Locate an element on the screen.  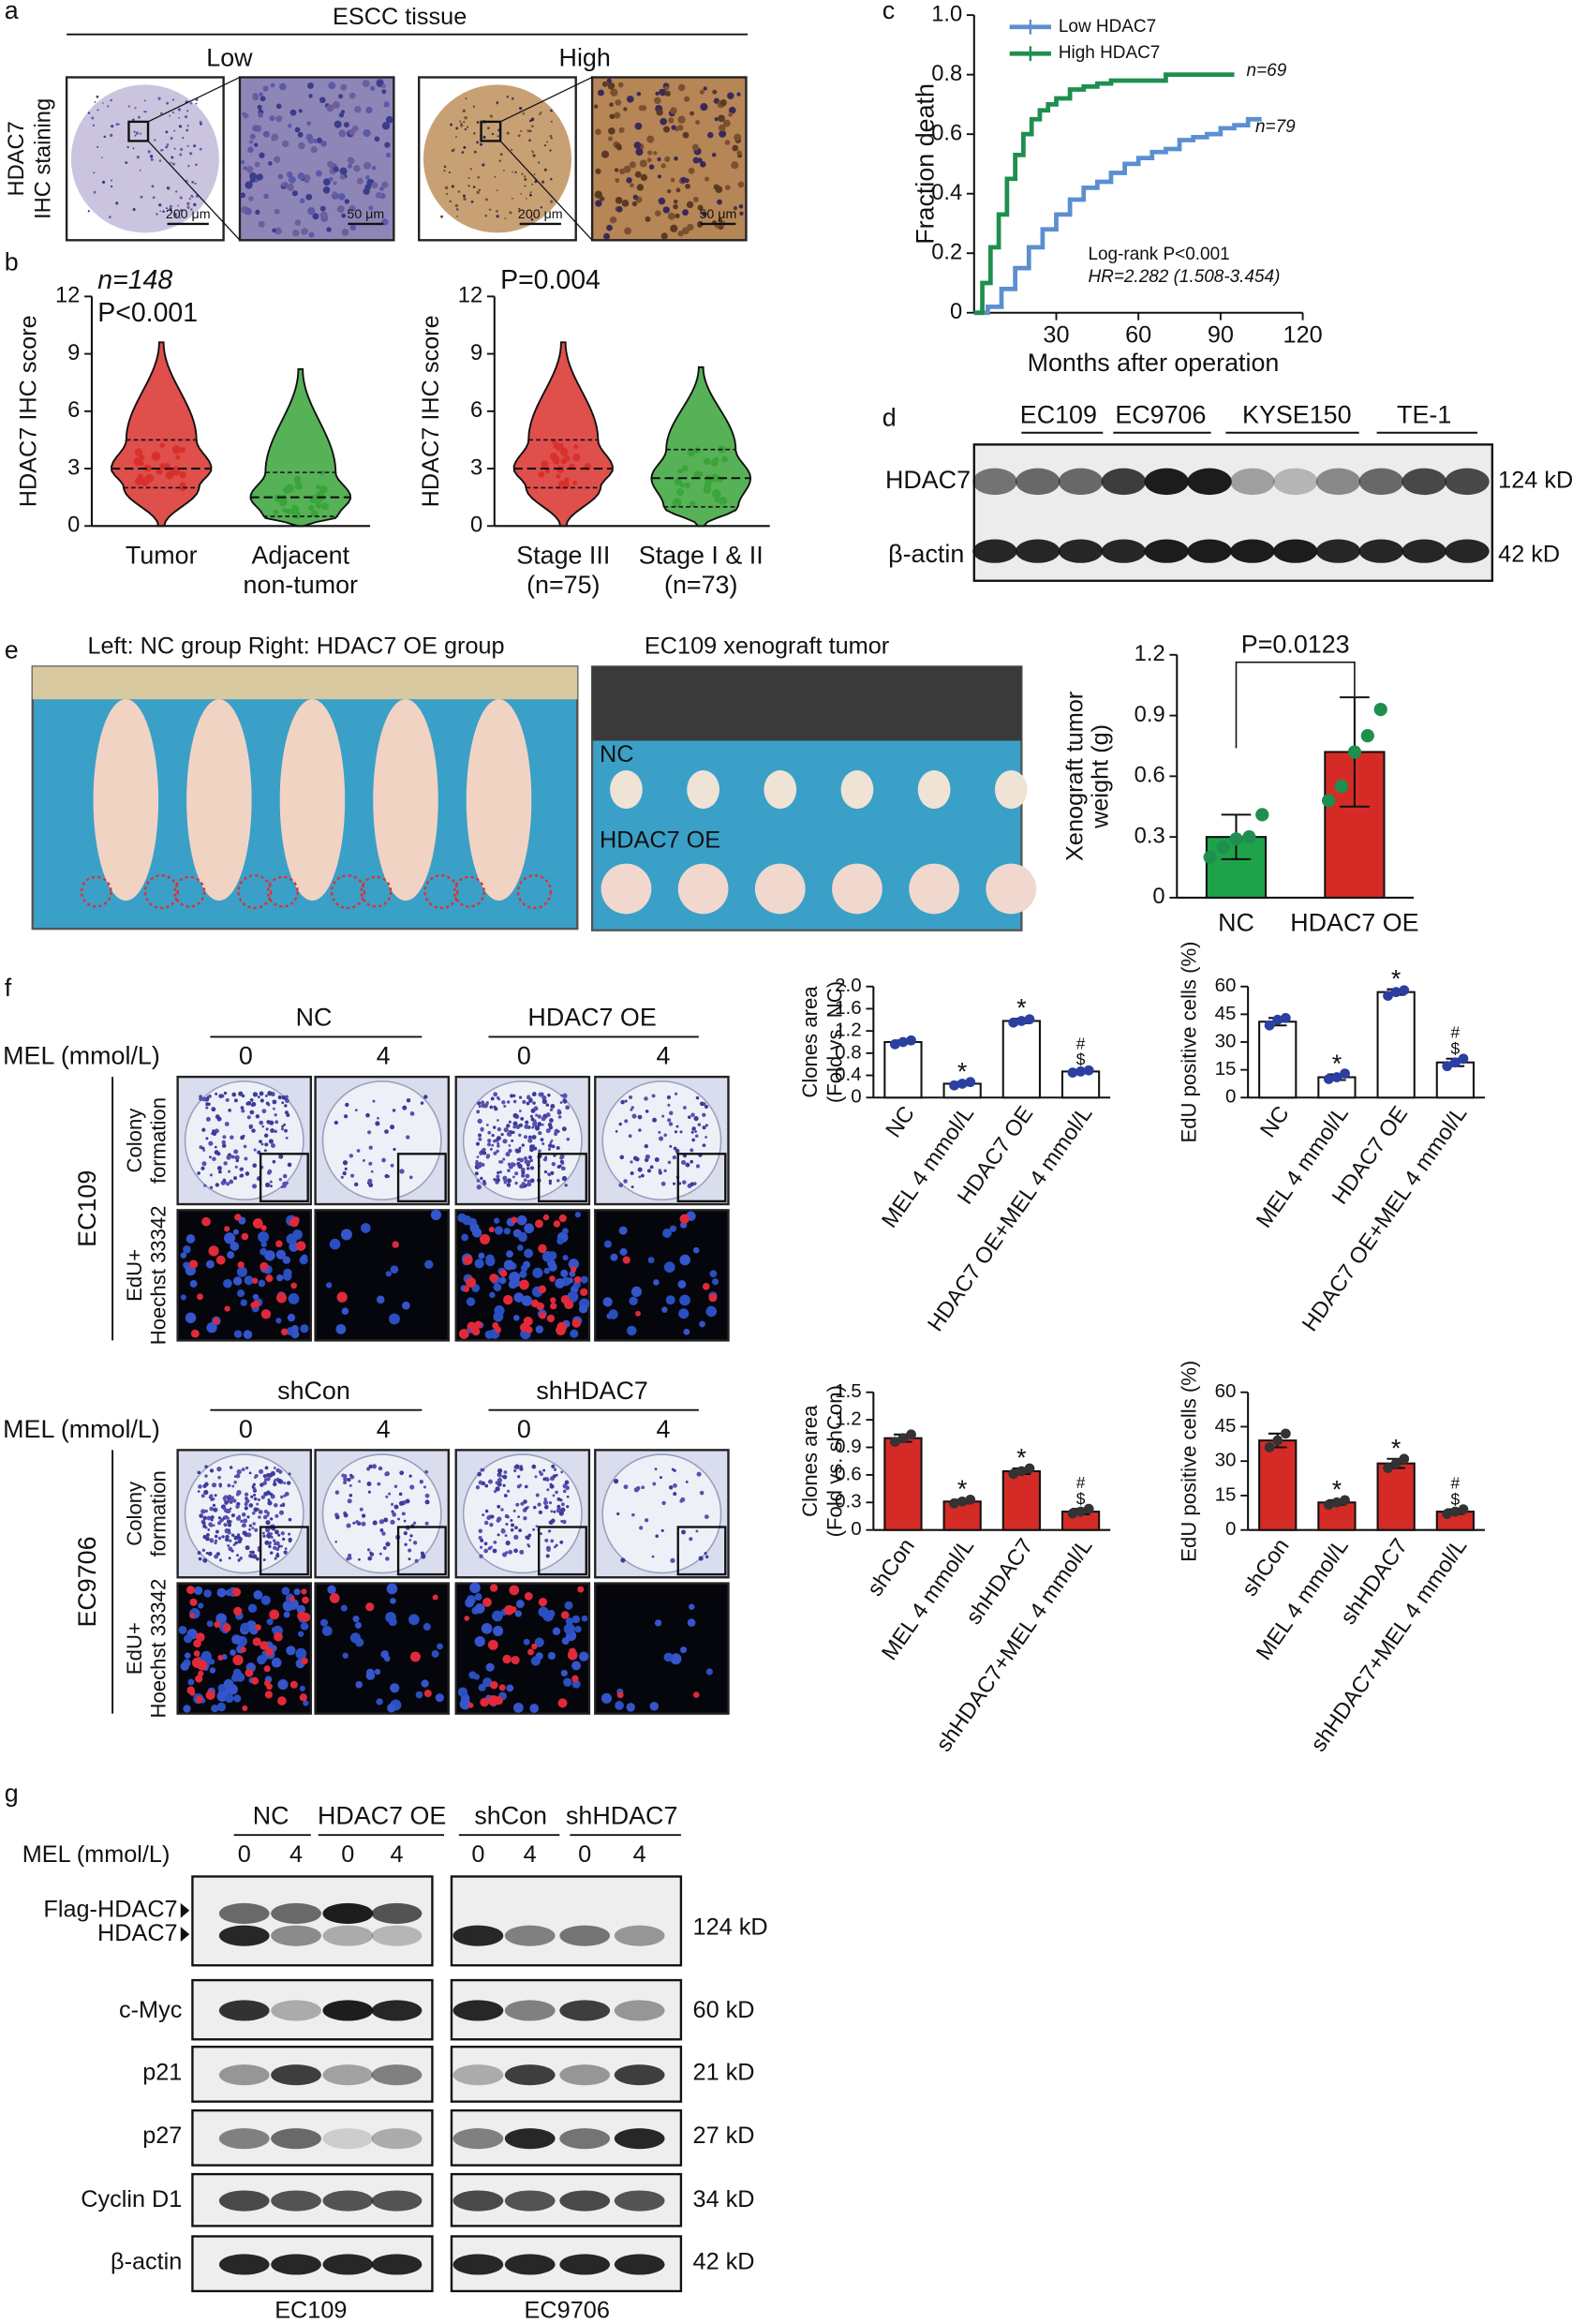
label: β-actin is located at coordinates (926, 554).